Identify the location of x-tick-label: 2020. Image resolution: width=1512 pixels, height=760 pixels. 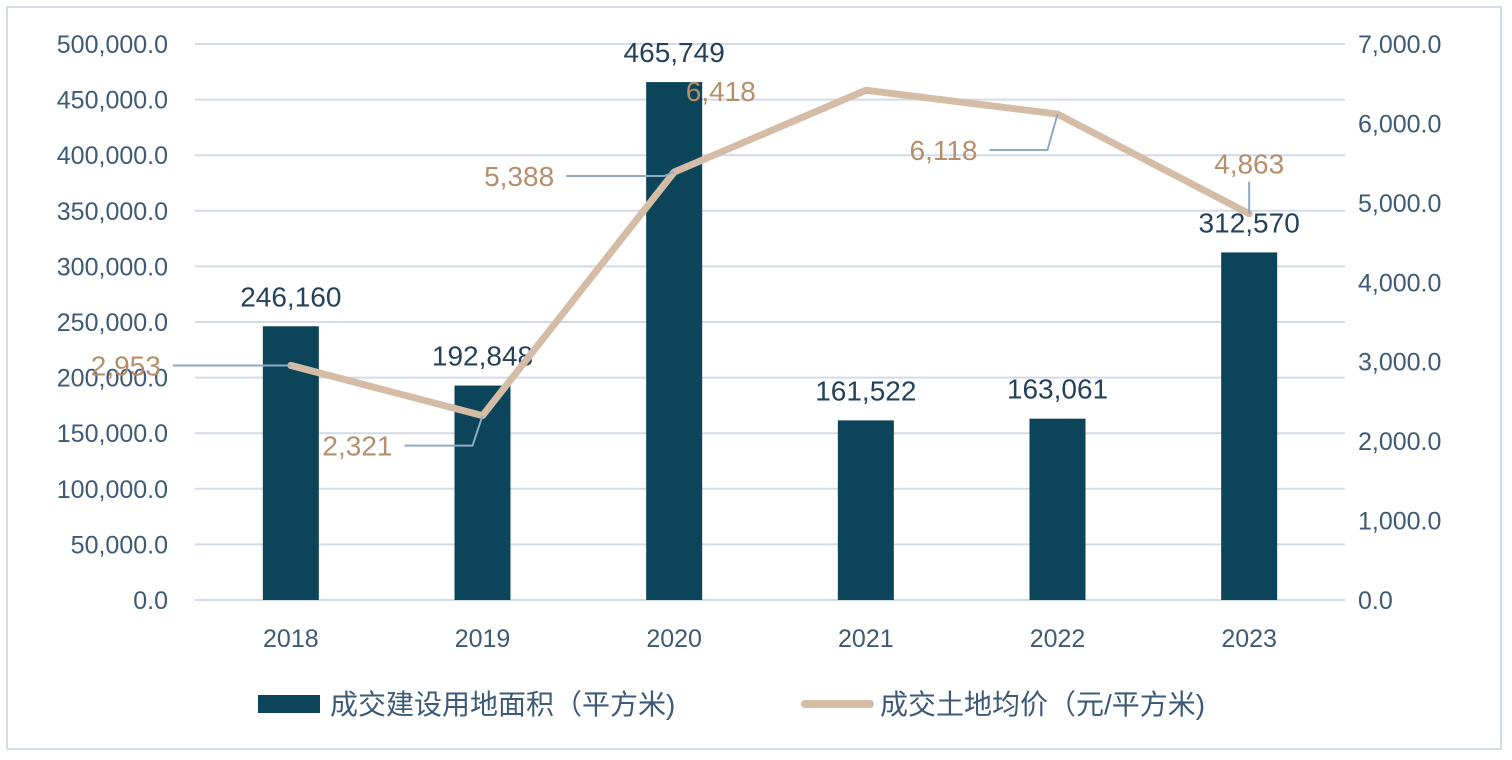
(674, 639).